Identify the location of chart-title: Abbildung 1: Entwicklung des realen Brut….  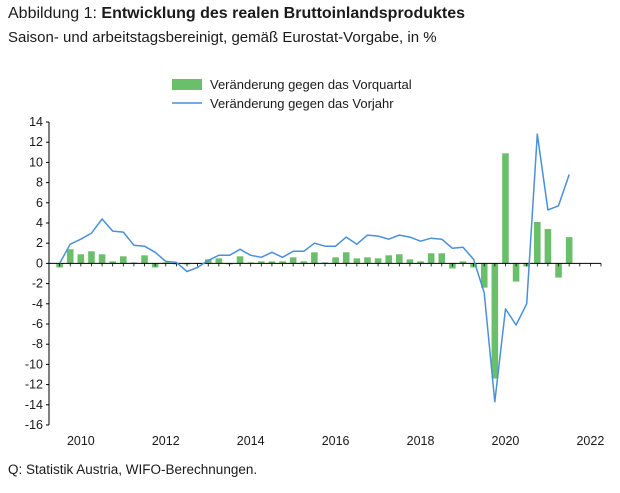
(236, 14).